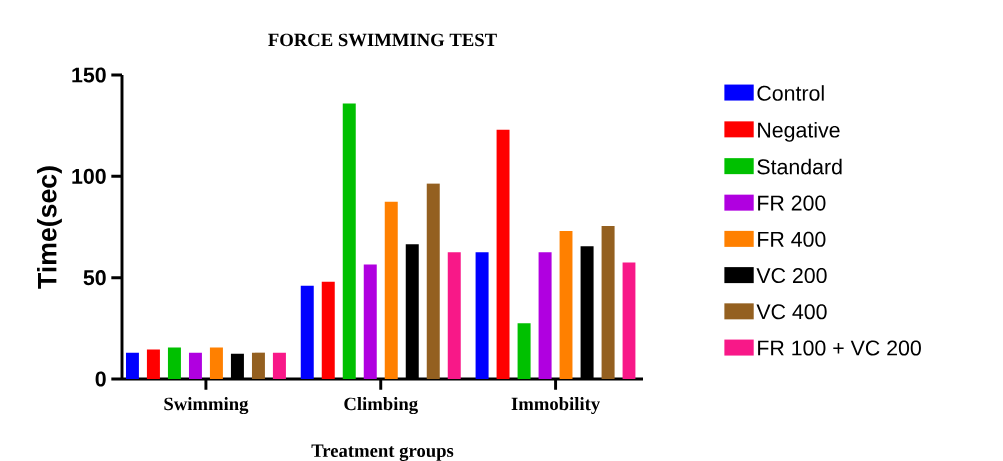  What do you see at coordinates (839, 348) in the screenshot?
I see `legend-label: FR 100 + VC 200` at bounding box center [839, 348].